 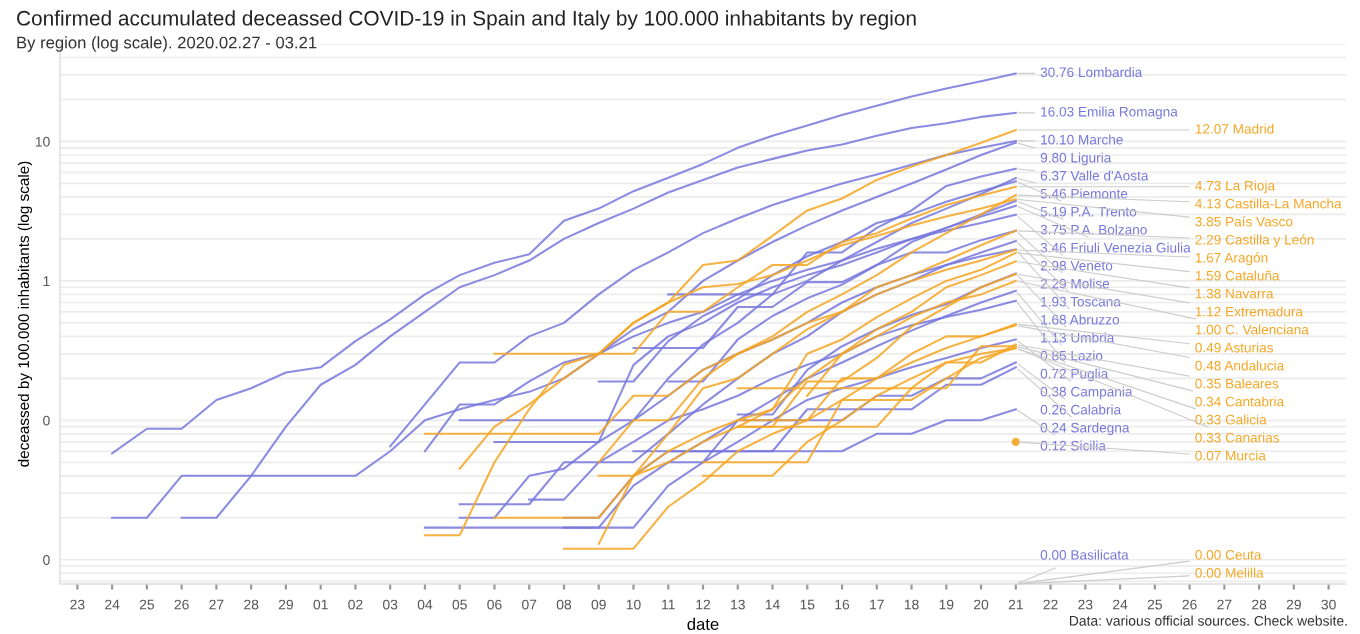 I want to click on x-axis-title: date, so click(x=703, y=624).